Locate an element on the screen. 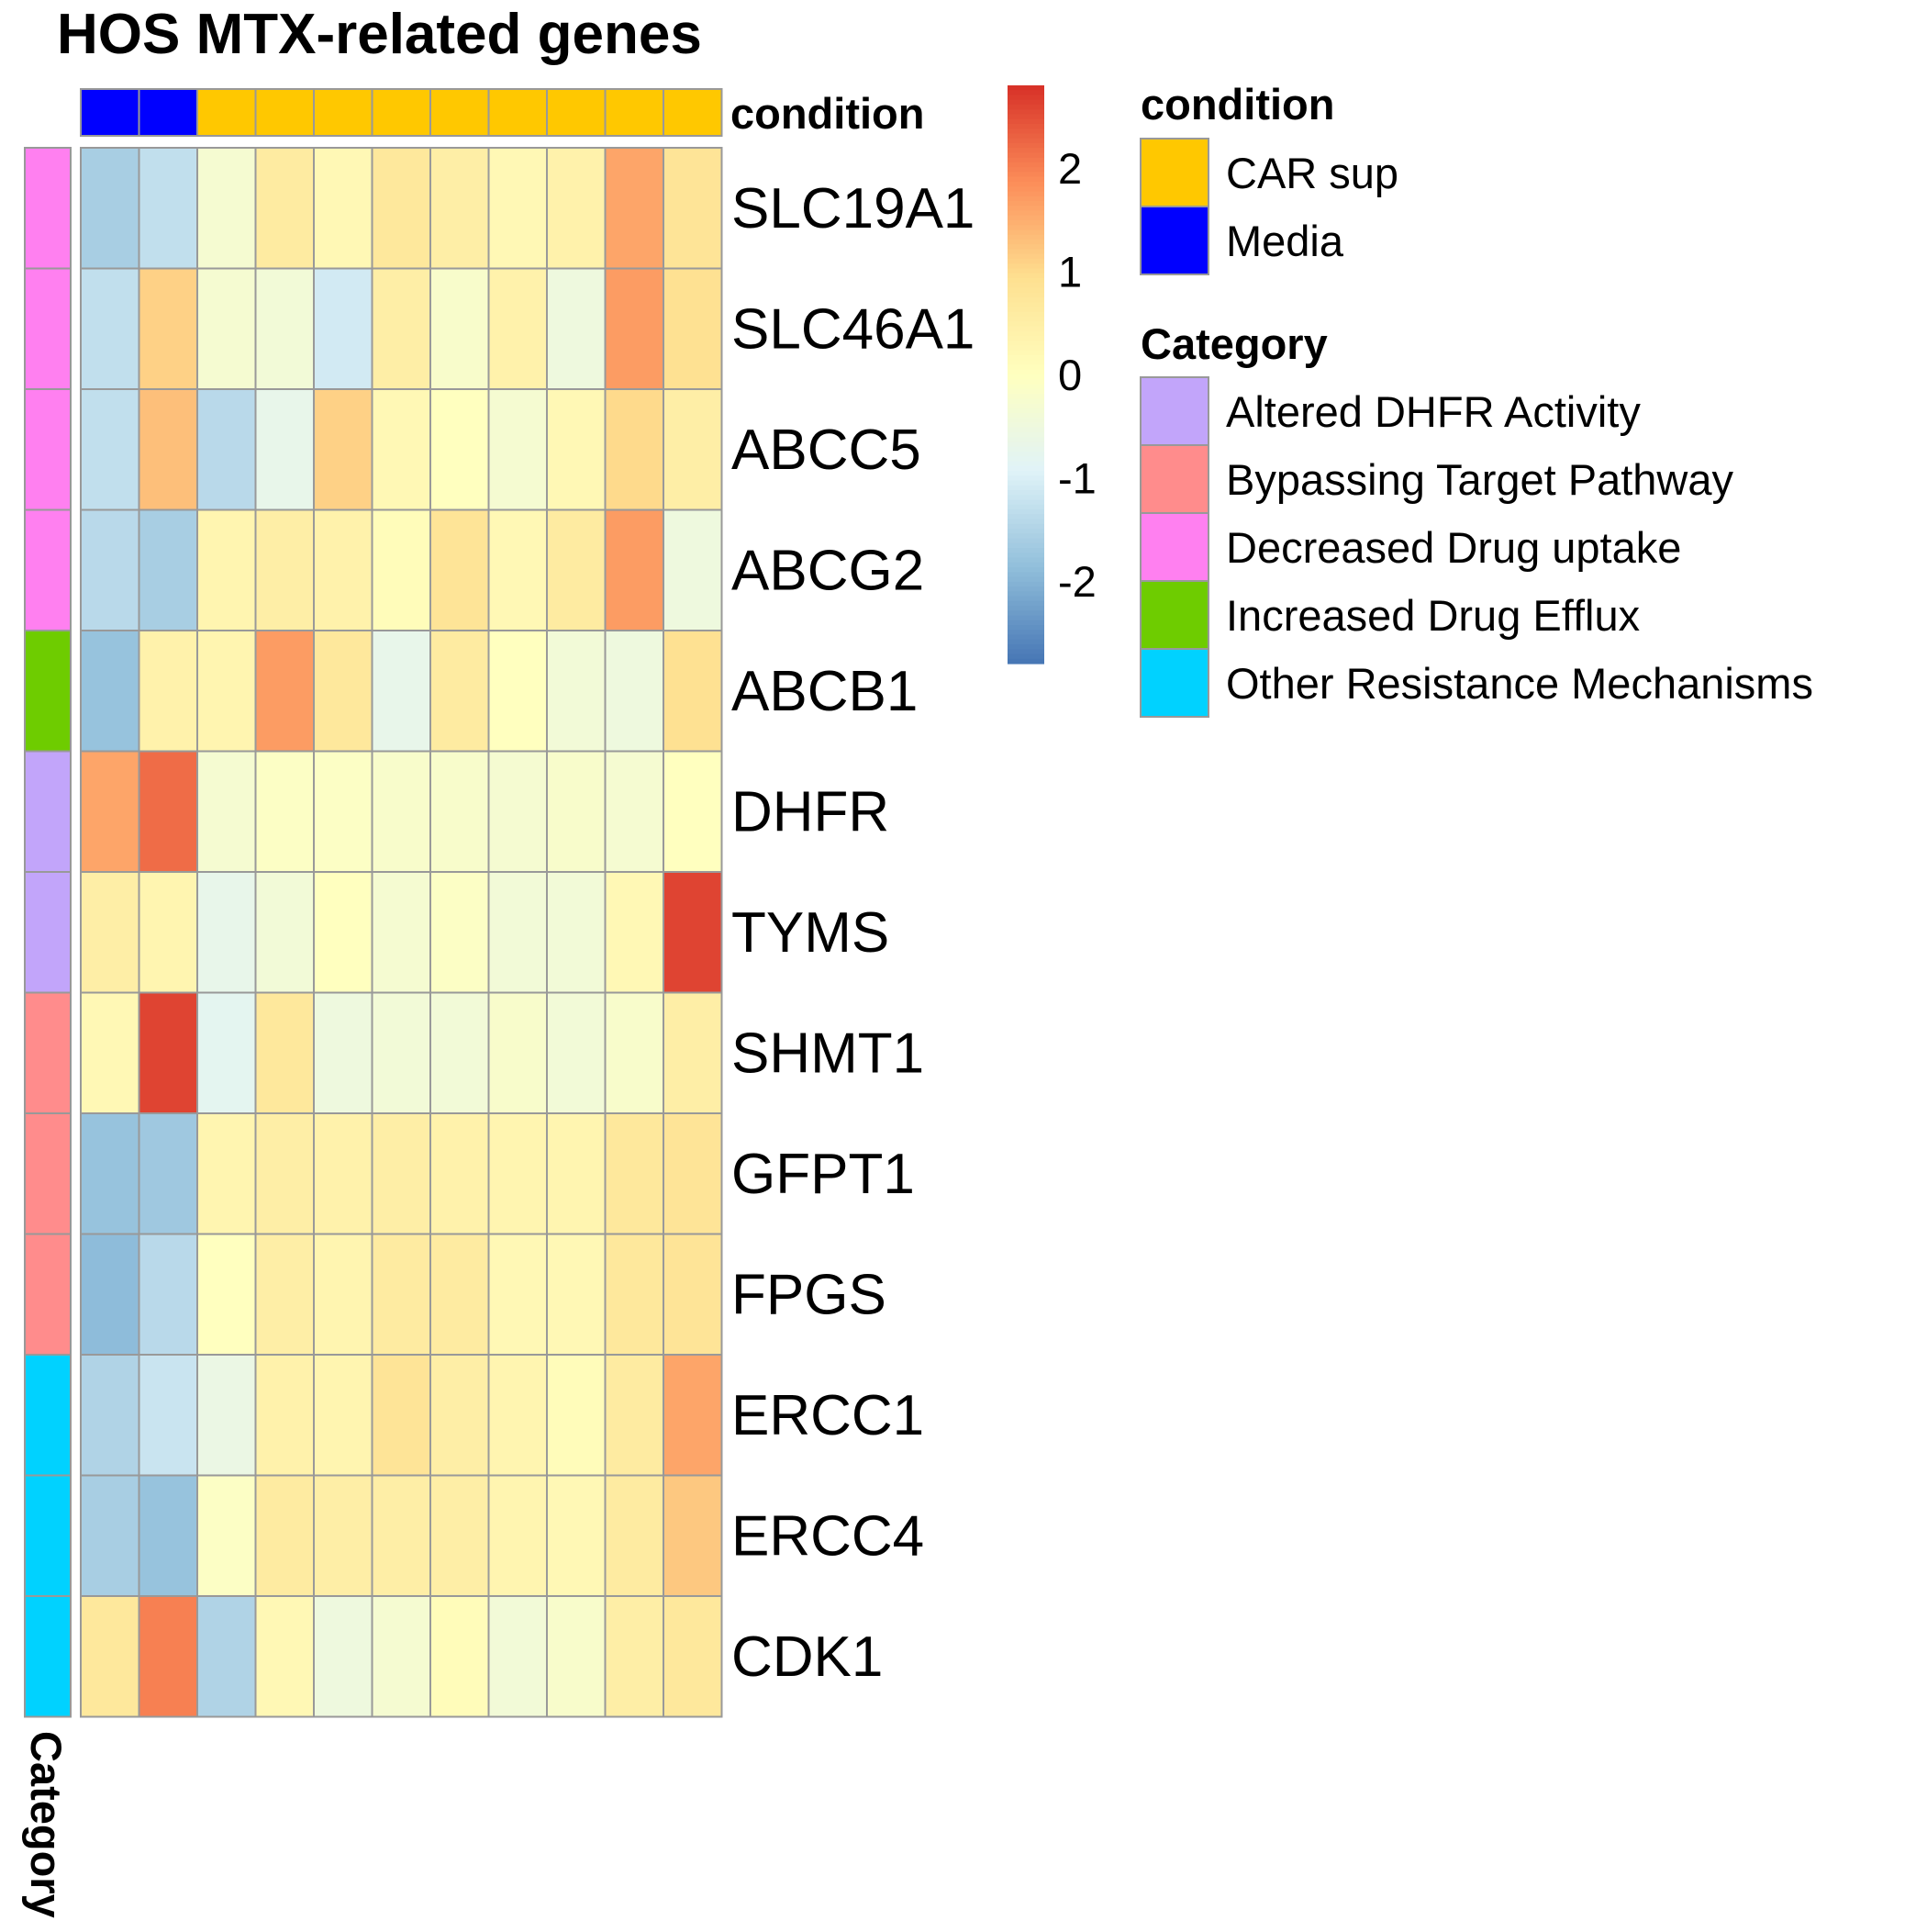  condition-legend-swatch-media is located at coordinates (1174, 240).